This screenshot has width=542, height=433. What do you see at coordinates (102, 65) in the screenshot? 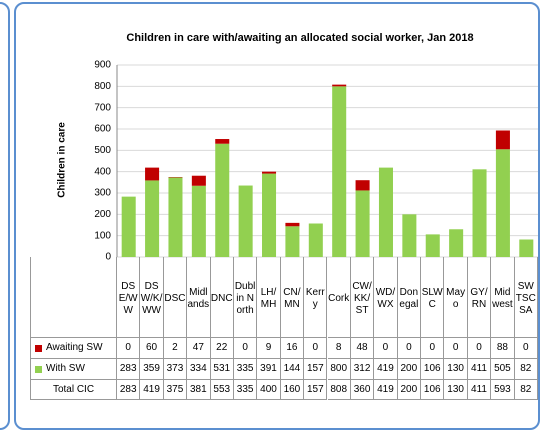
I see `y-tick-label: 900` at bounding box center [102, 65].